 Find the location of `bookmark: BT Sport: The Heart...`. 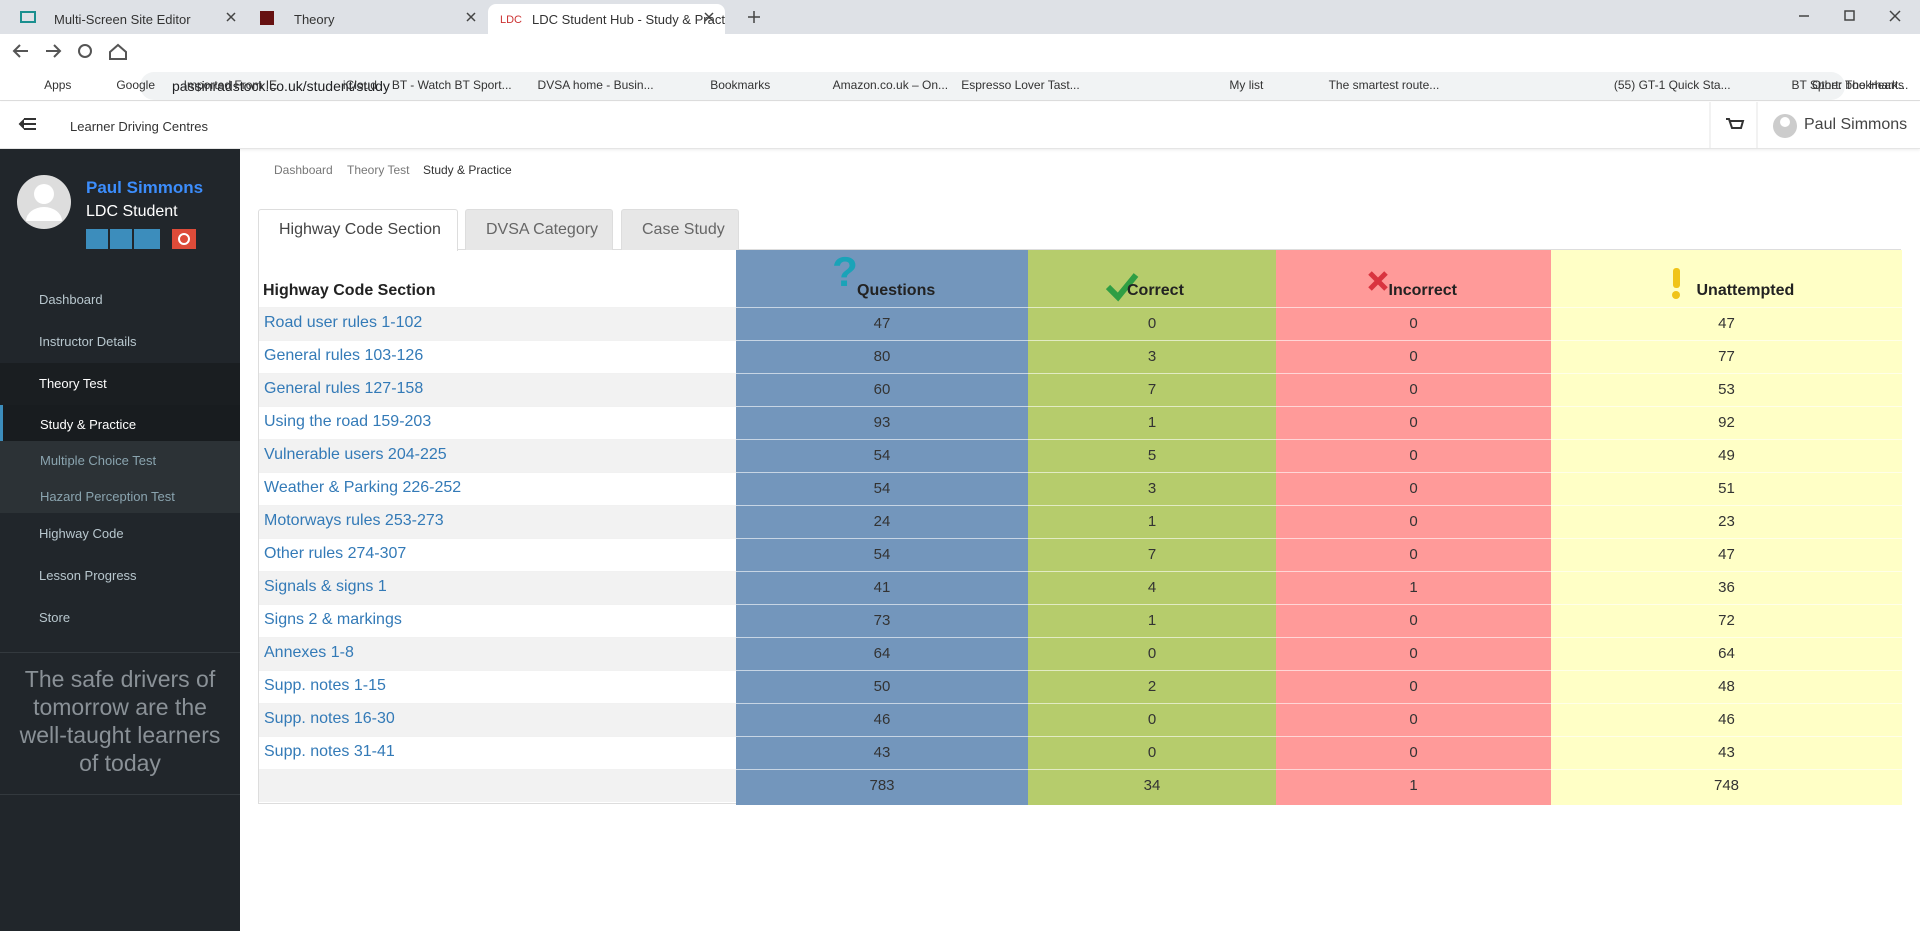

bookmark: BT Sport: The Heart... is located at coordinates (1850, 85).